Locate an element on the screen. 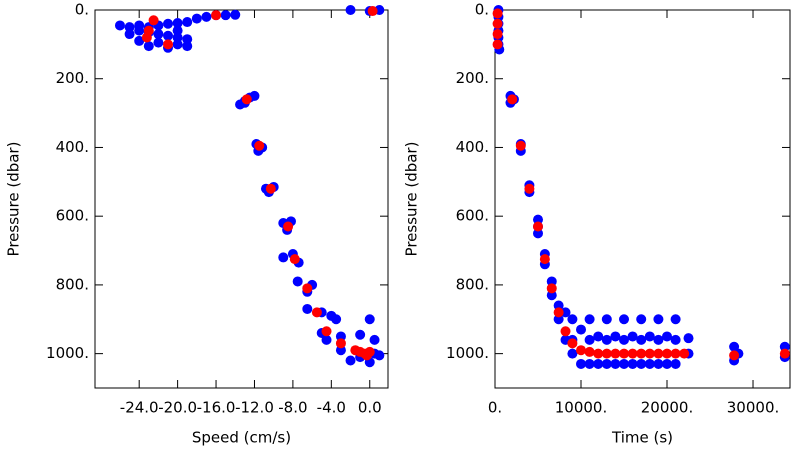 Image resolution: width=800 pixels, height=450 pixels. y-tick-label: 800. is located at coordinates (72, 284).